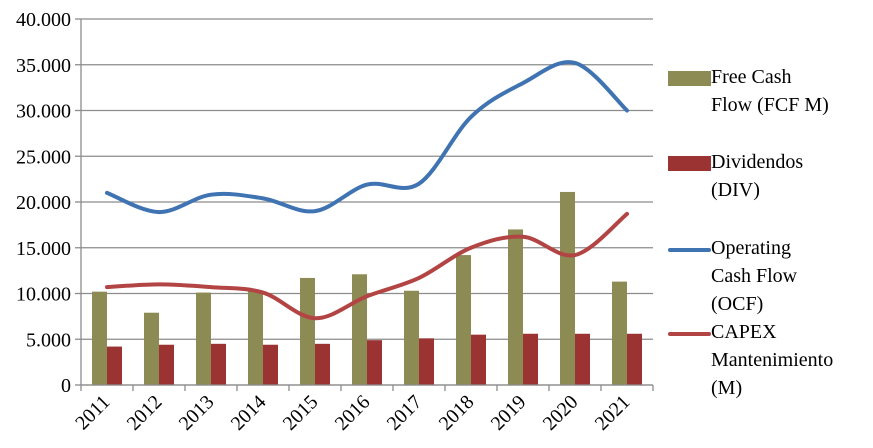 The image size is (873, 448). I want to click on line-capex, so click(367, 266).